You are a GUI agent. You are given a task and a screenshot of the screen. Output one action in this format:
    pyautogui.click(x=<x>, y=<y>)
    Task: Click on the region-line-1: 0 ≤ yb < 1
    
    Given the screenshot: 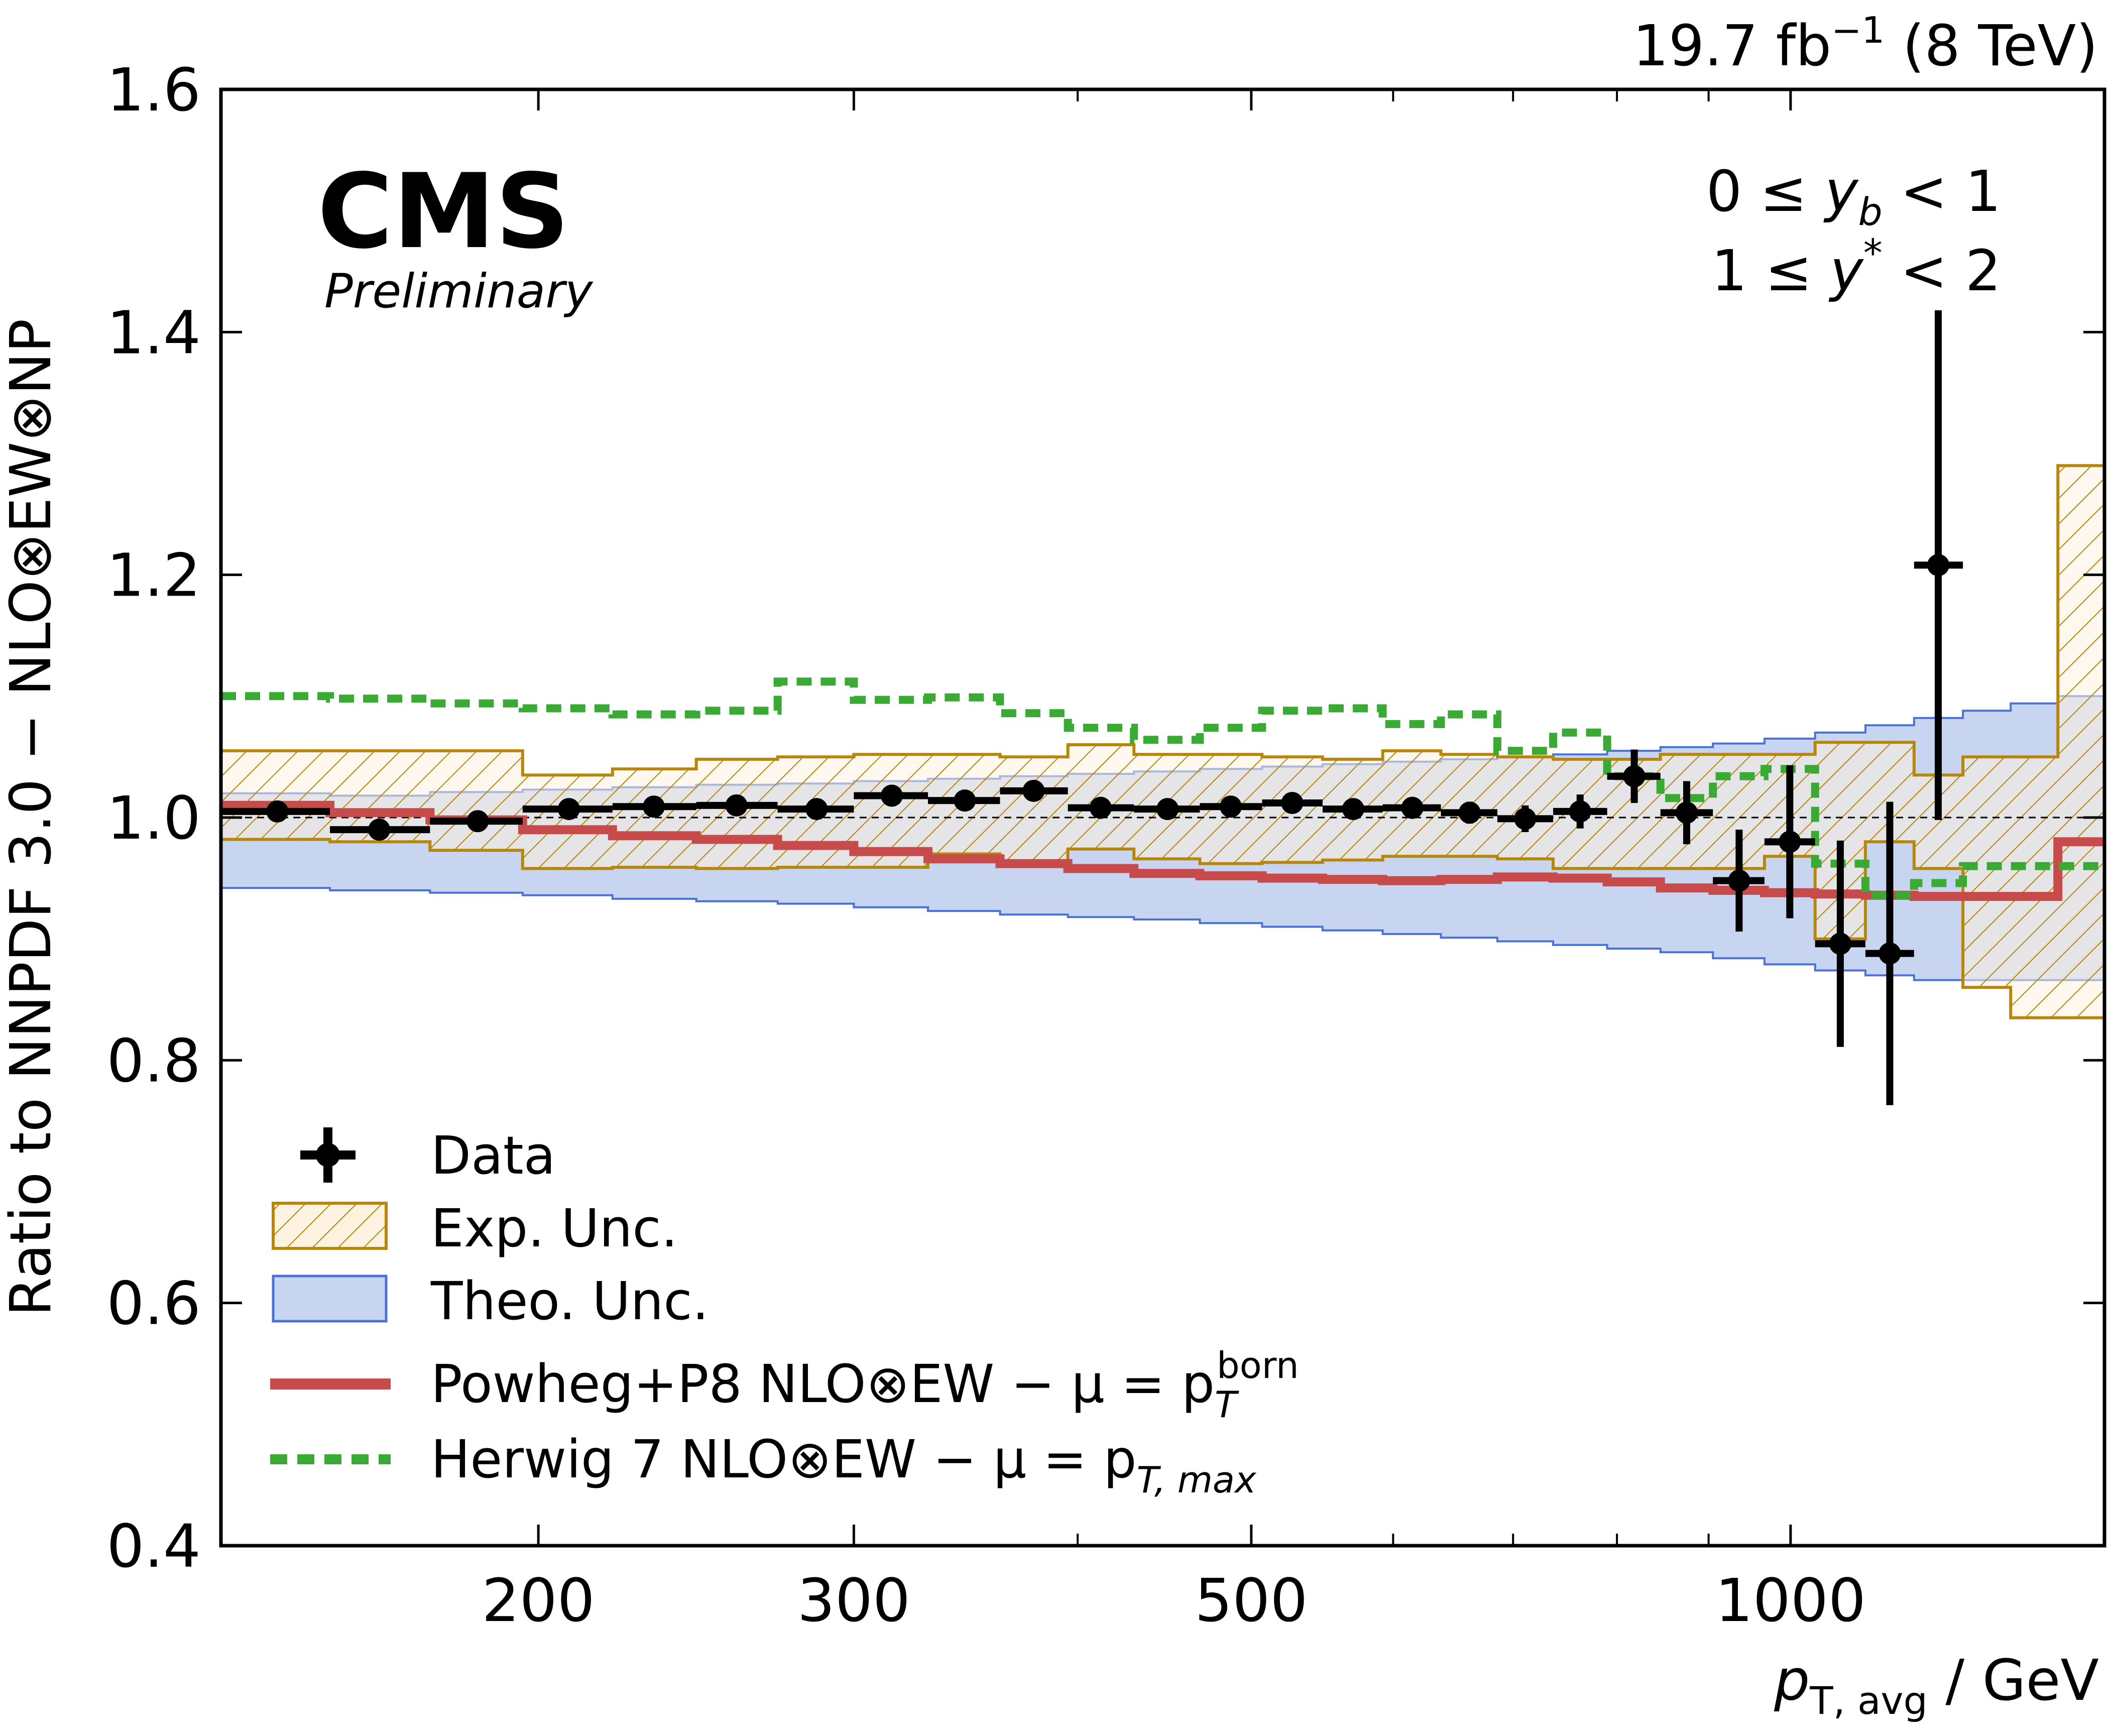 What is the action you would take?
    pyautogui.click(x=1853, y=196)
    